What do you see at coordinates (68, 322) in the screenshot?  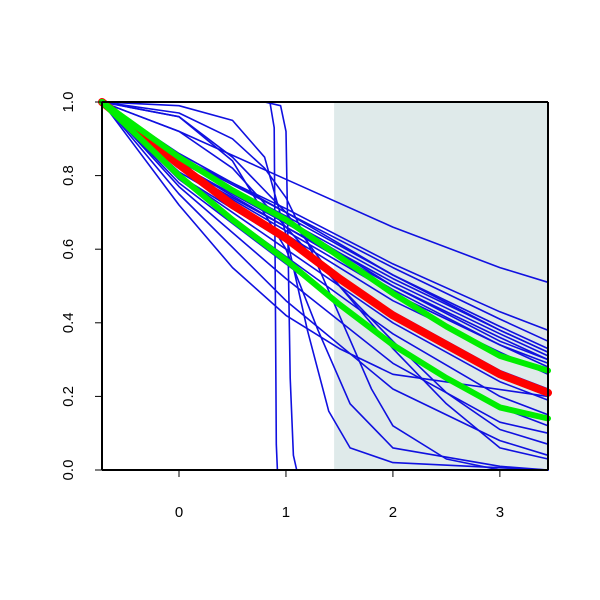 I see `y-tick-label: 0.4` at bounding box center [68, 322].